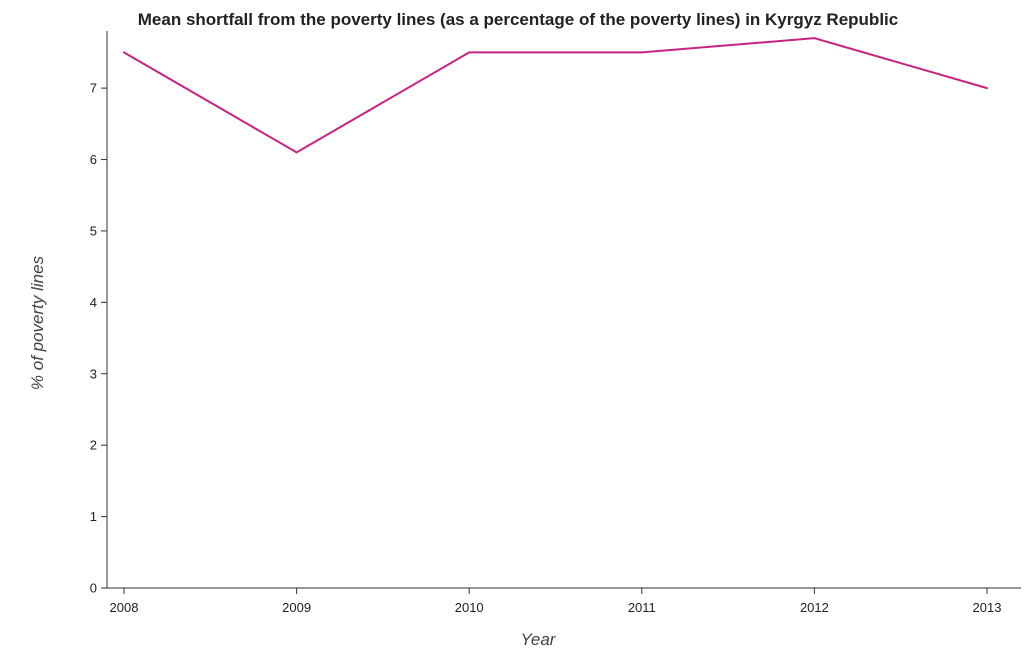 The width and height of the screenshot is (1036, 650). I want to click on x-tick-label: 2010, so click(469, 607).